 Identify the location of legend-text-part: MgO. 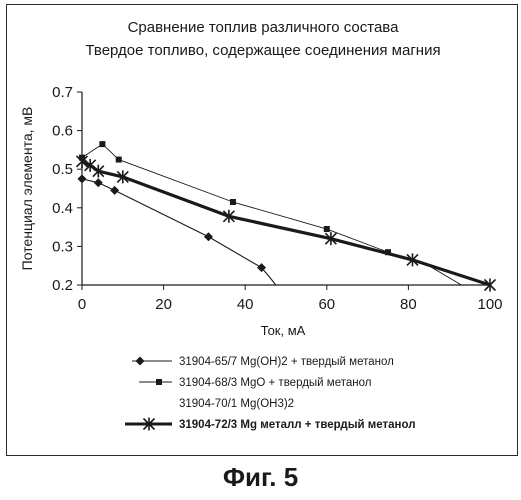
(251, 383).